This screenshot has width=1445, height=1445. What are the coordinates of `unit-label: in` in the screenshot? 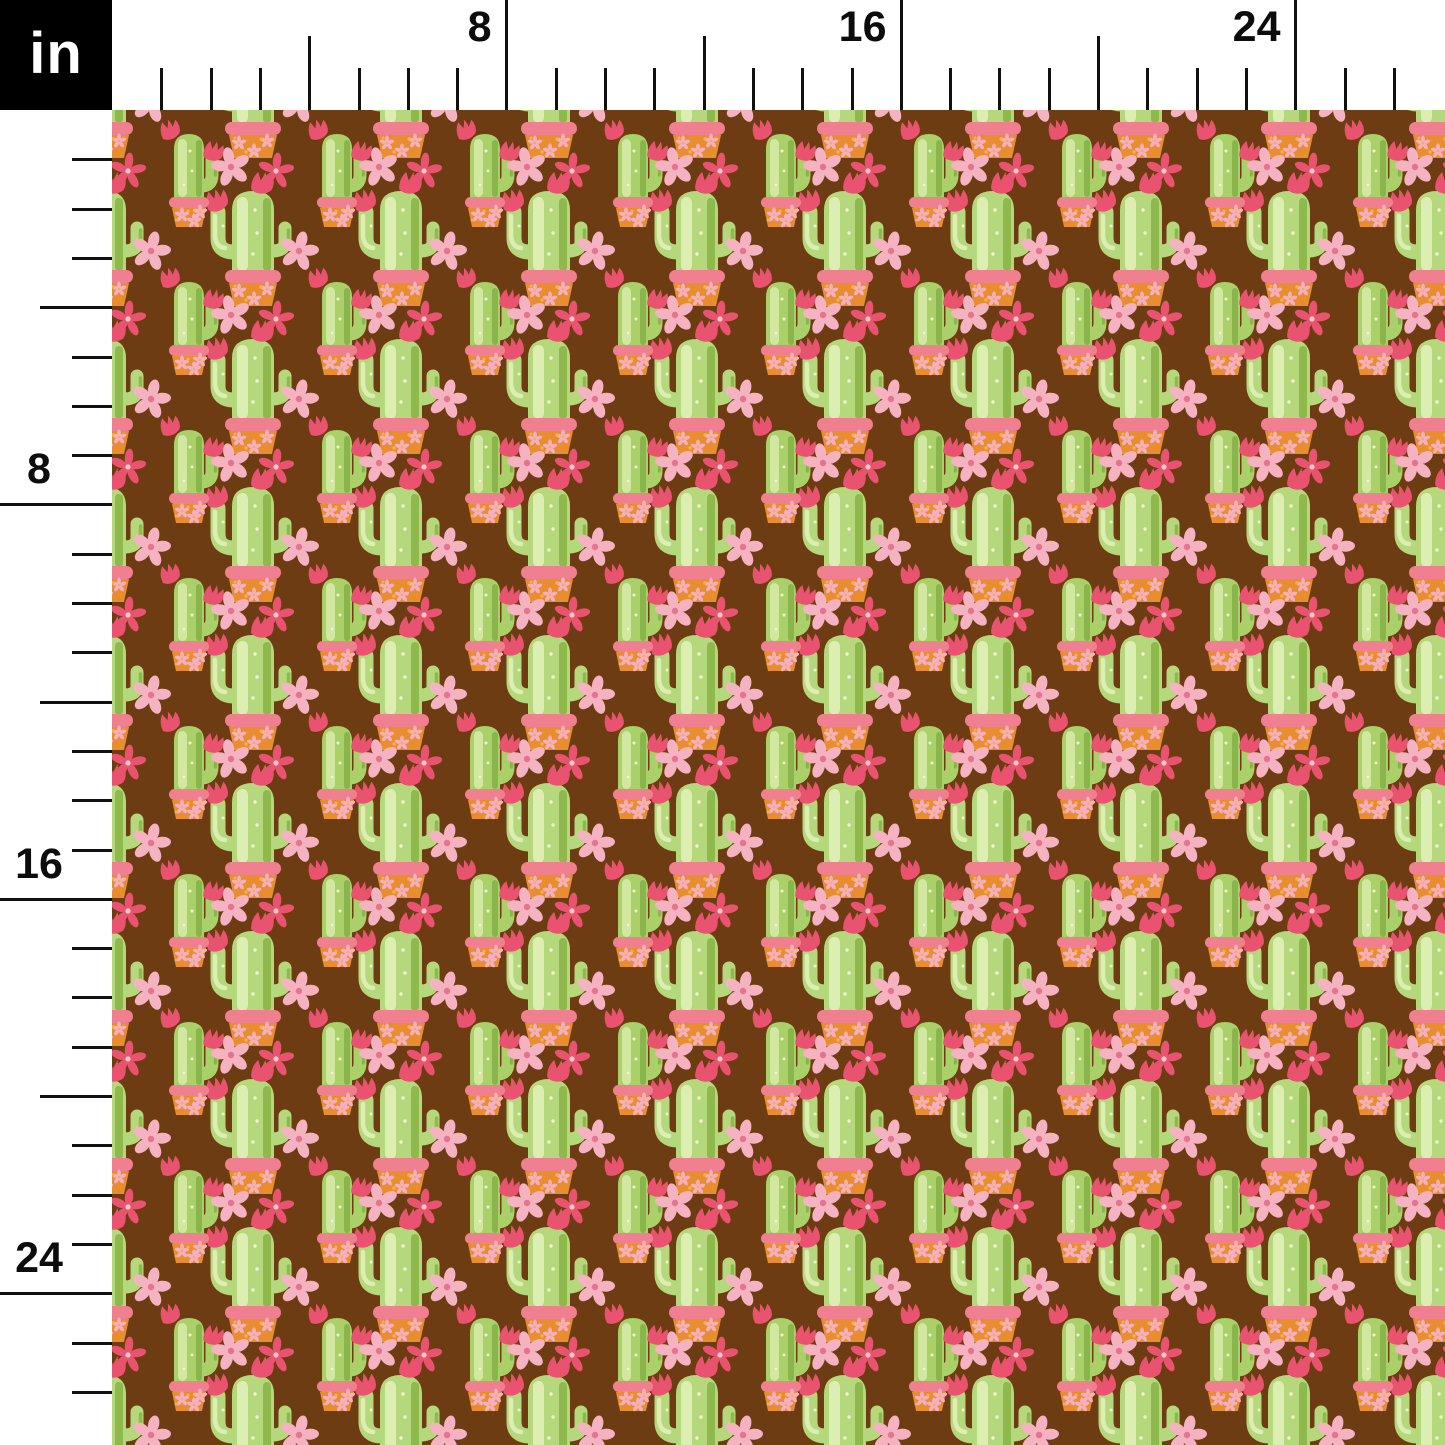 It's located at (56, 53).